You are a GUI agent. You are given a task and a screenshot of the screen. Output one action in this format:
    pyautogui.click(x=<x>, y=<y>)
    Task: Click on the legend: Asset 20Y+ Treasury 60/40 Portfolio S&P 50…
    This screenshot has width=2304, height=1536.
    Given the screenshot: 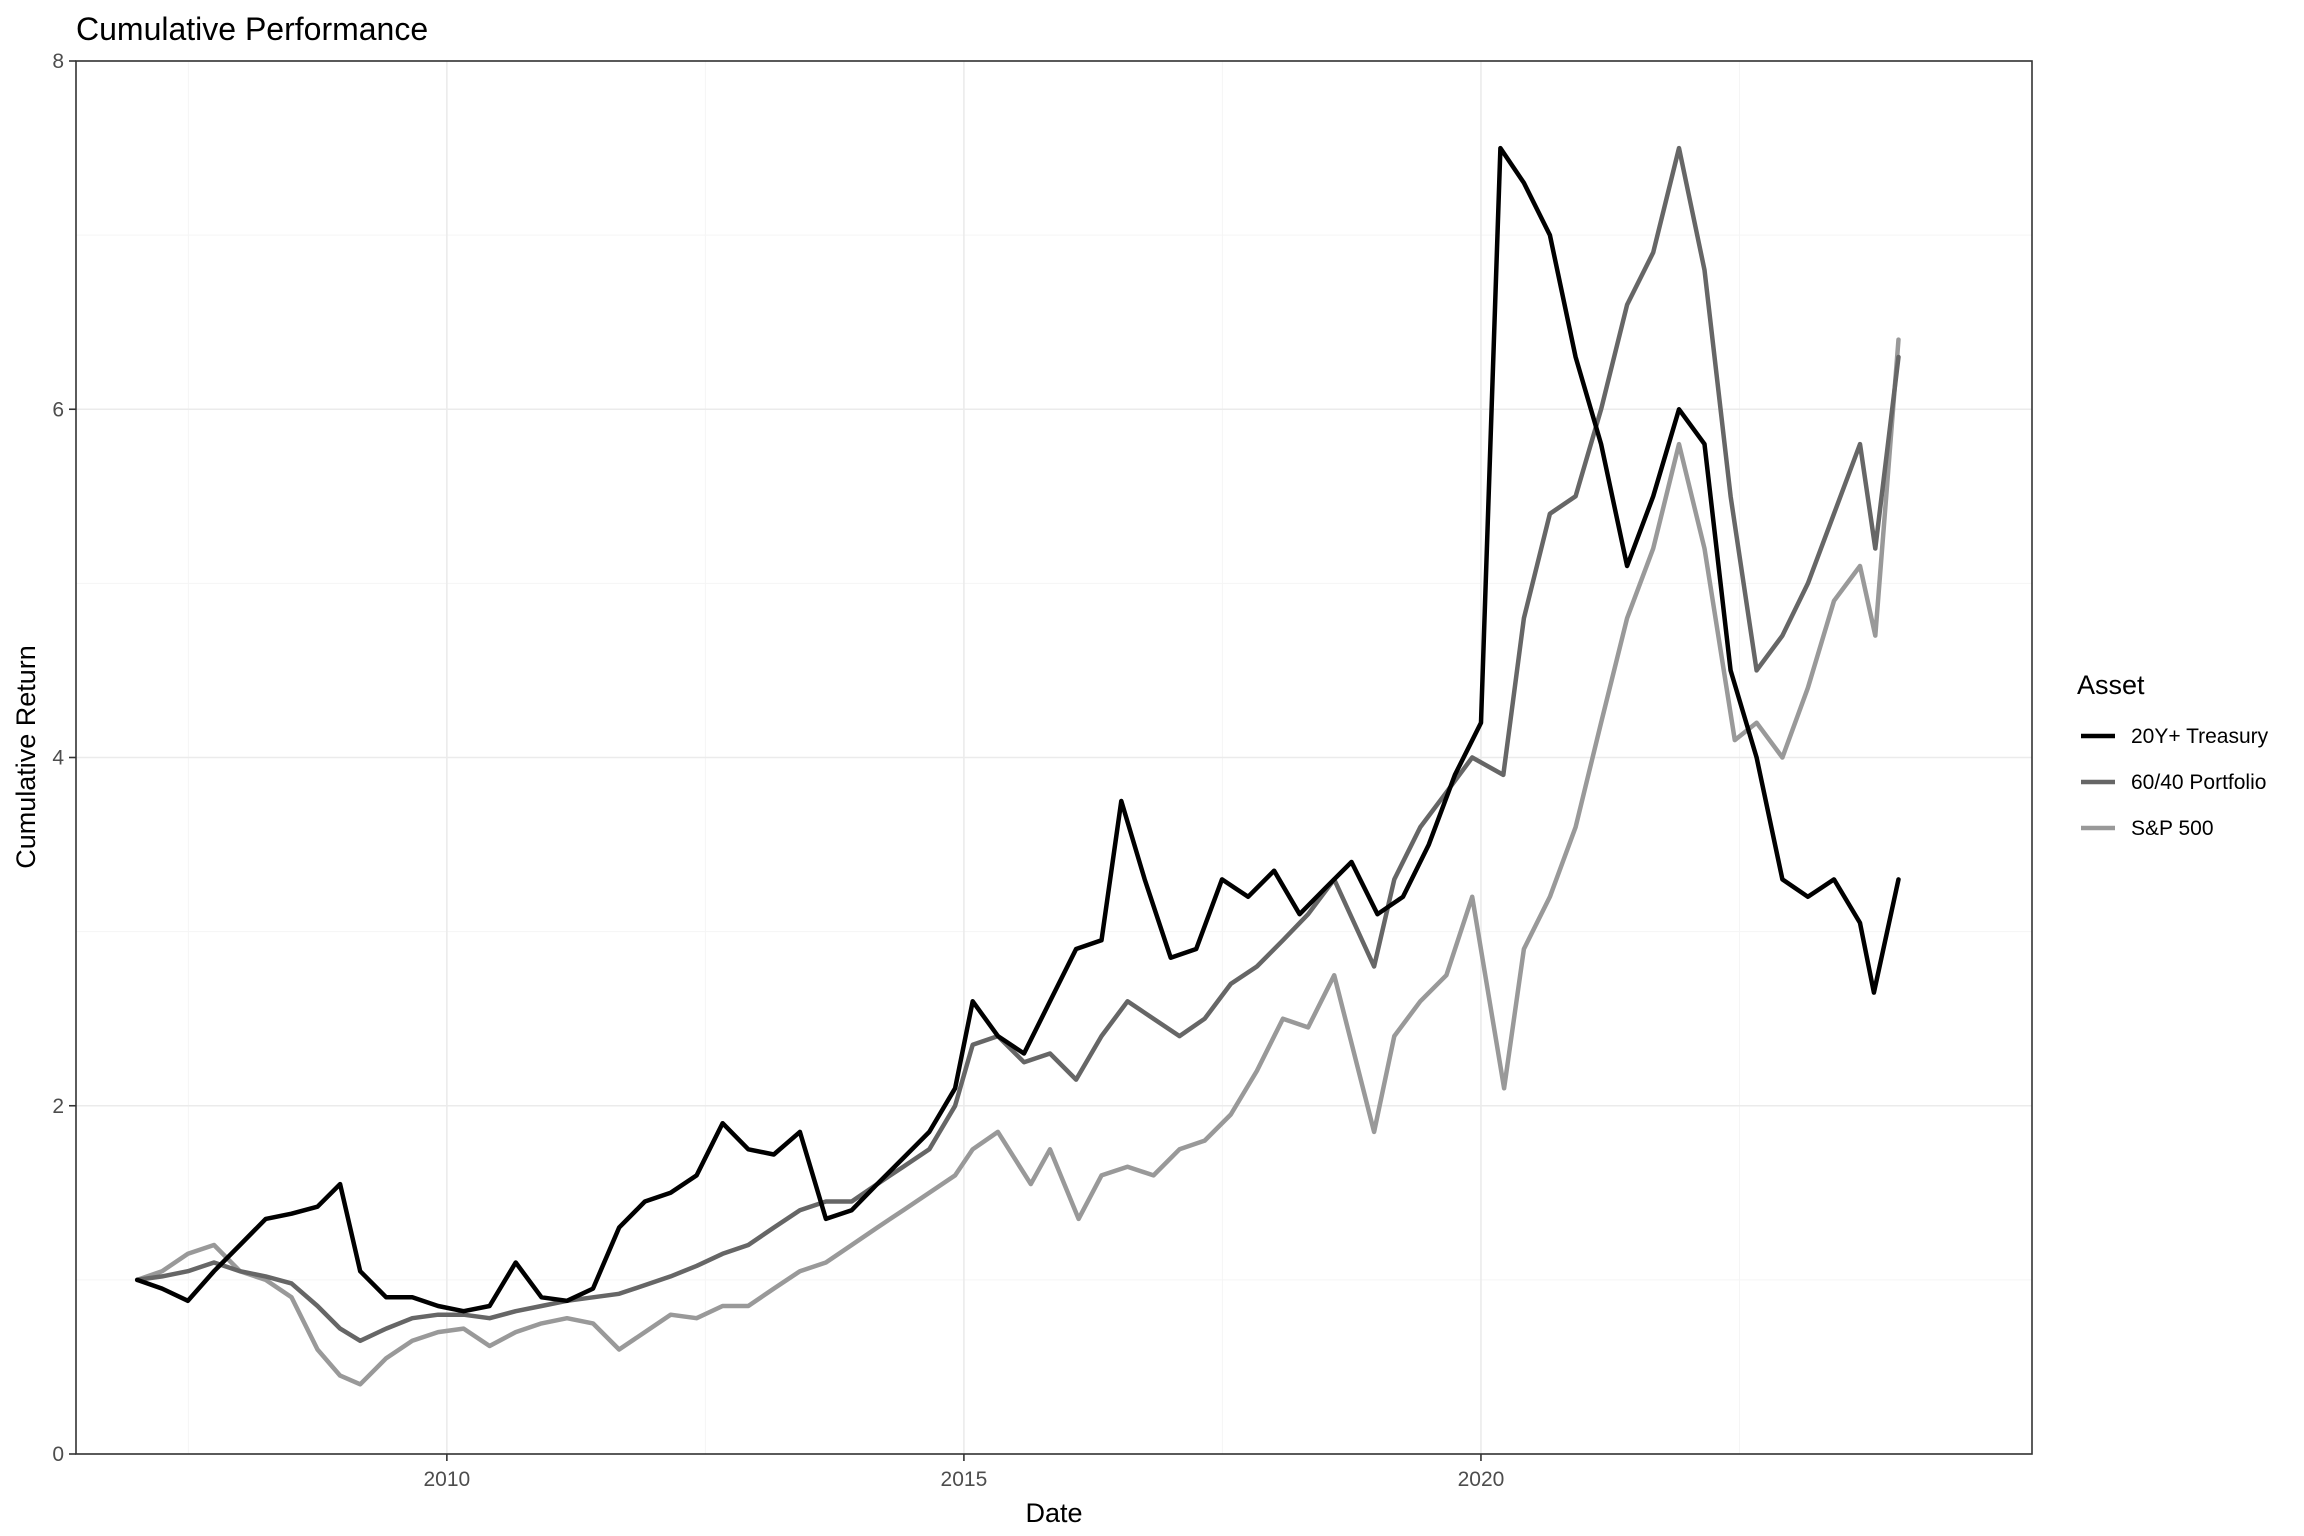 What is the action you would take?
    pyautogui.click(x=2173, y=755)
    